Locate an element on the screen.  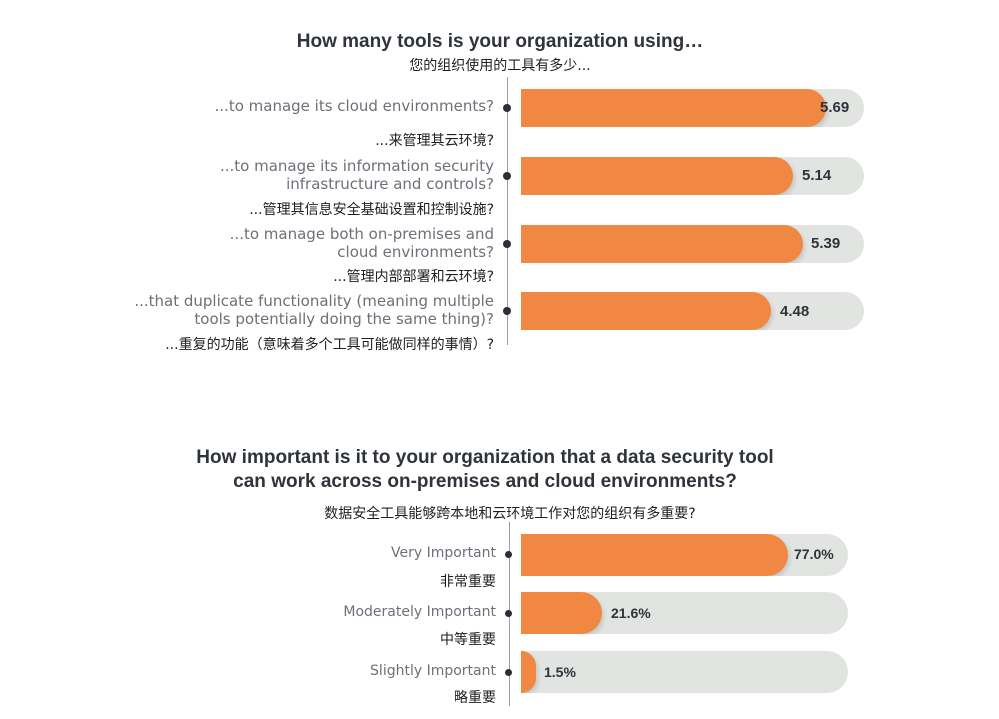
chart2-subtitle: 数据安全工具能够跨本地和云环境工作对您的组织有多重要? is located at coordinates (510, 514).